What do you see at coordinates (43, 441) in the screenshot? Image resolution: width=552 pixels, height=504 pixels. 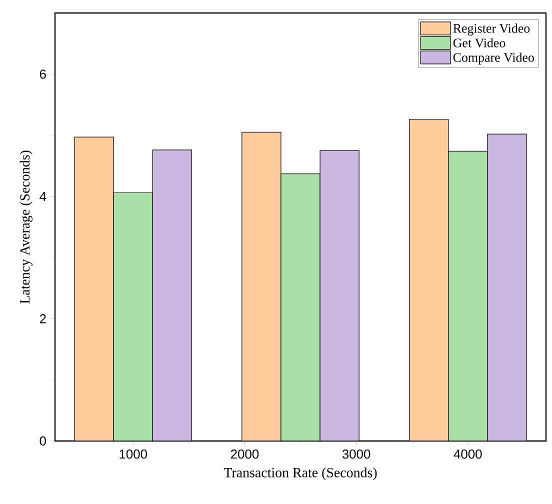 I see `y-tick-label: 0` at bounding box center [43, 441].